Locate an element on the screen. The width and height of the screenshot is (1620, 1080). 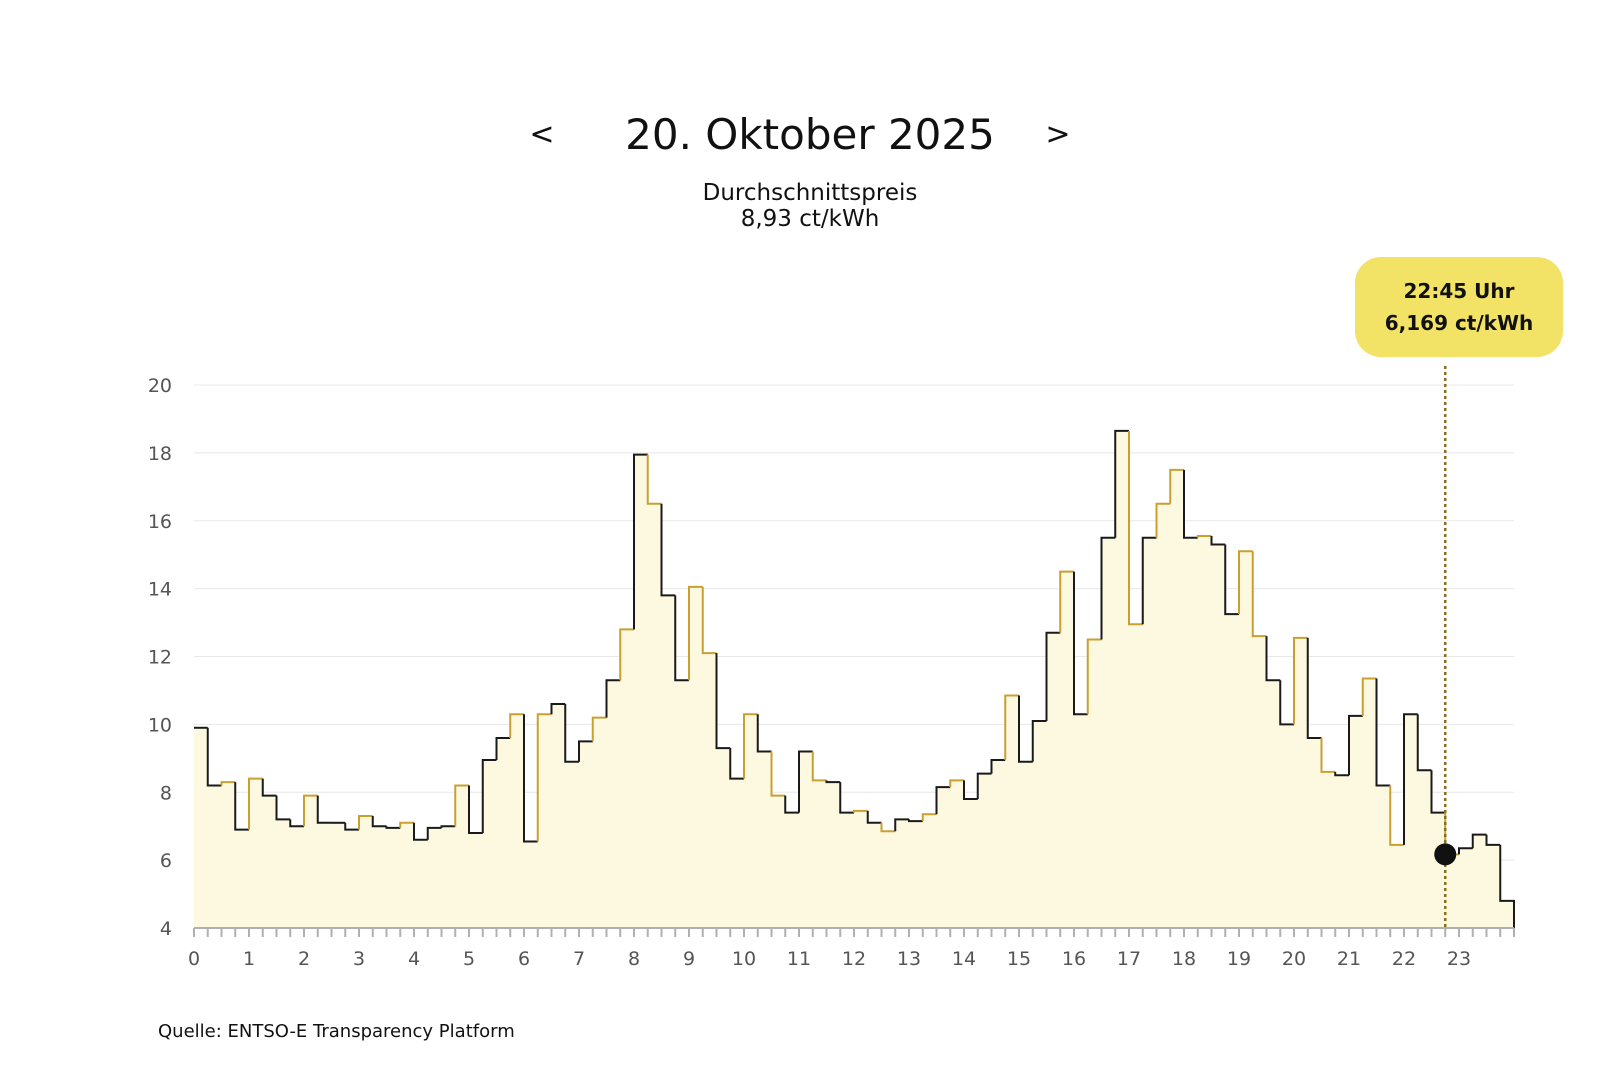
x-tick-label: 21 is located at coordinates (1349, 959).